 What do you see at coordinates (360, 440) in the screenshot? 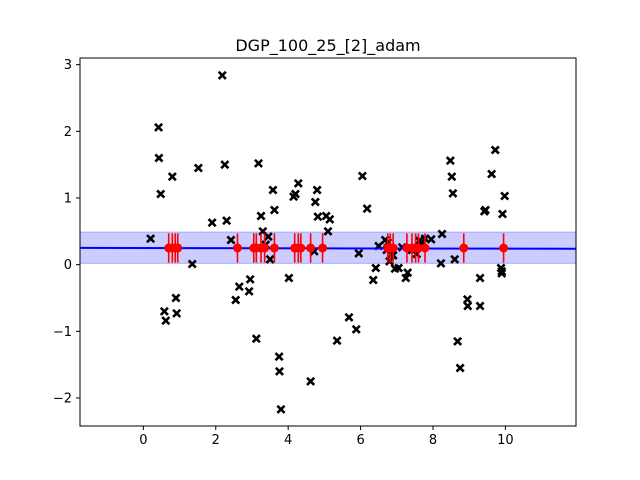
I see `x-tick-label: 6` at bounding box center [360, 440].